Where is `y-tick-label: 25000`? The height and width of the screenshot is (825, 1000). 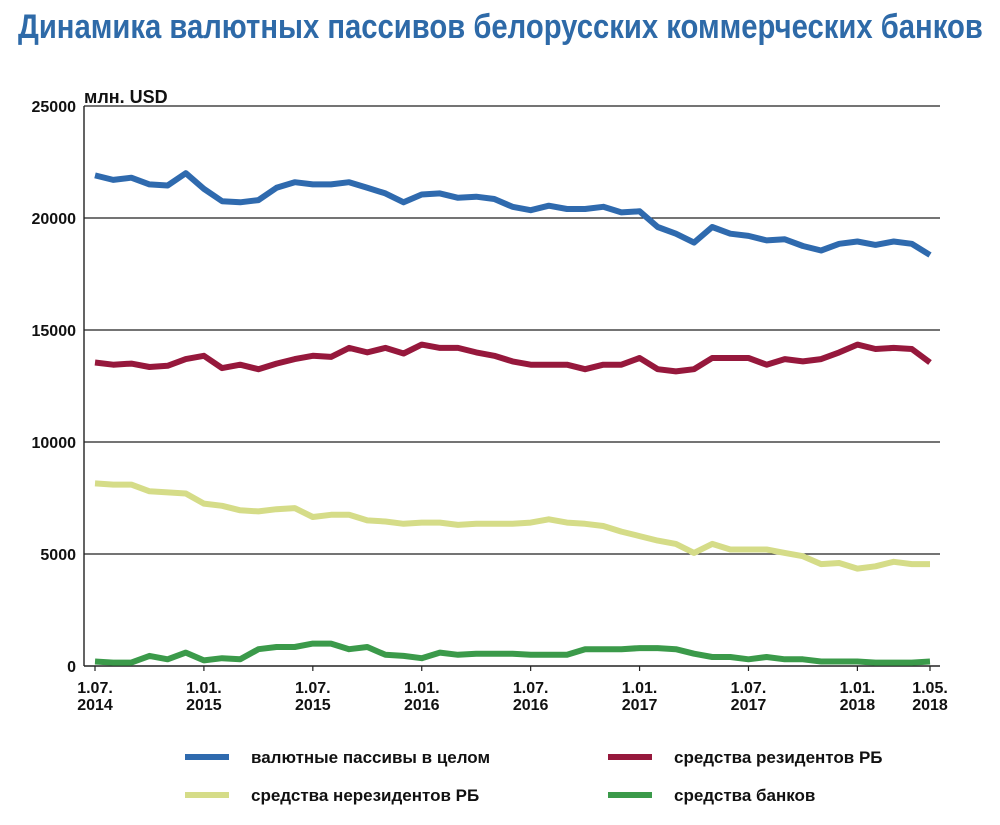 y-tick-label: 25000 is located at coordinates (54, 107).